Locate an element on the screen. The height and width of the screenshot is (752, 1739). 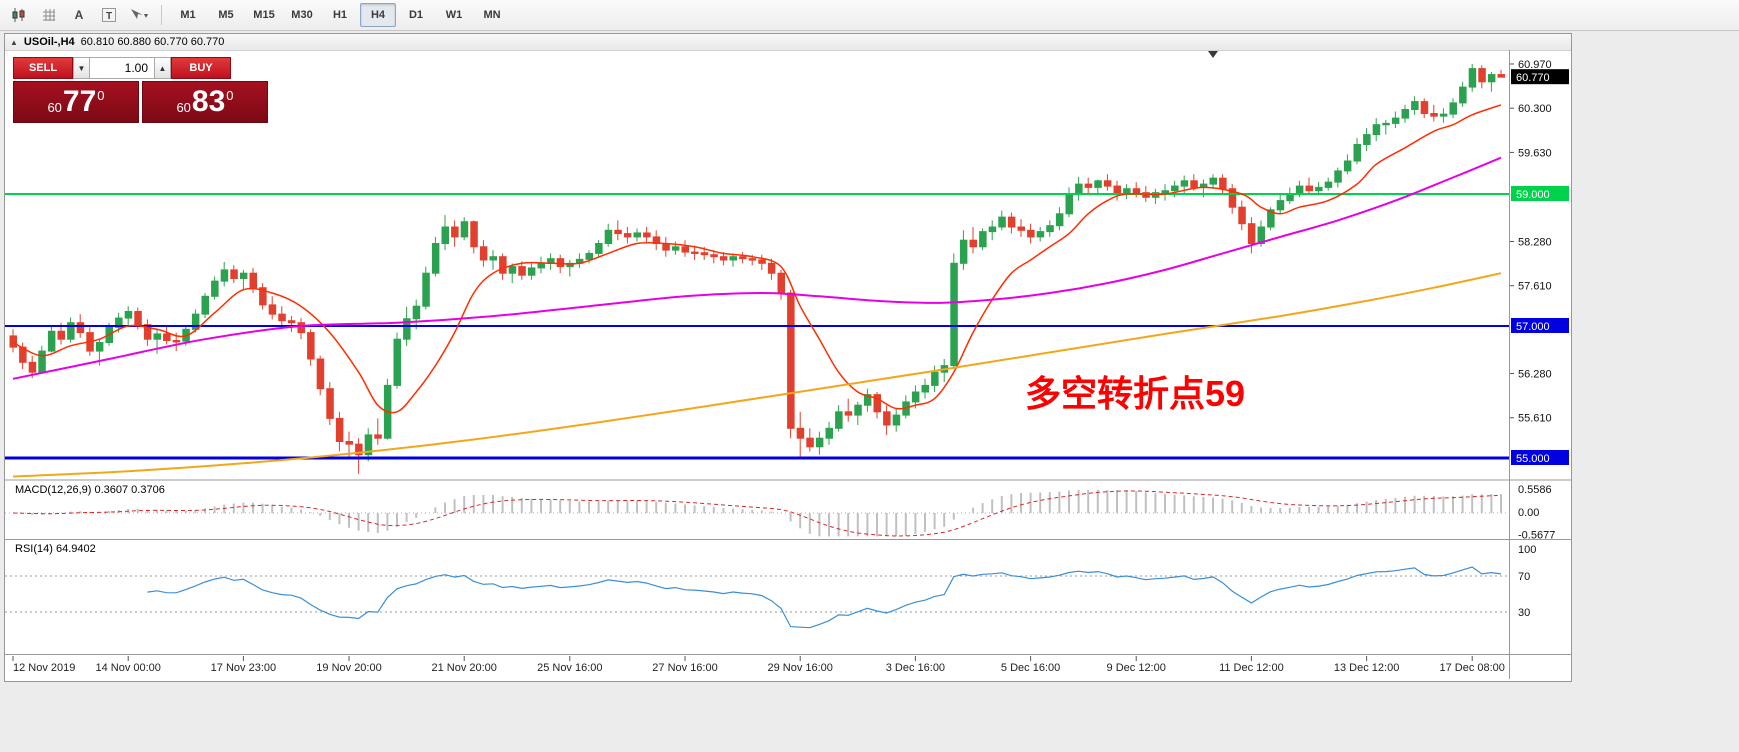
volume-down-button: ▼ is located at coordinates (81, 68).